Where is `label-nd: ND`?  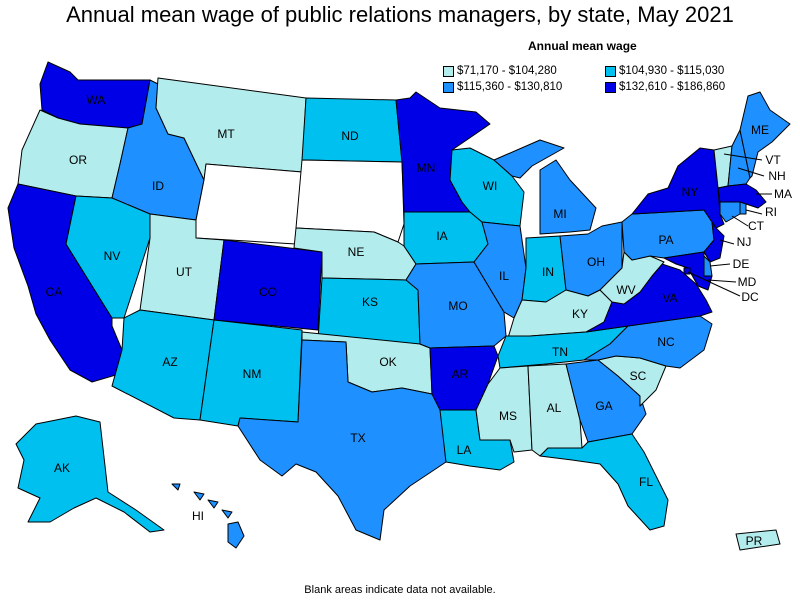 label-nd: ND is located at coordinates (350, 136).